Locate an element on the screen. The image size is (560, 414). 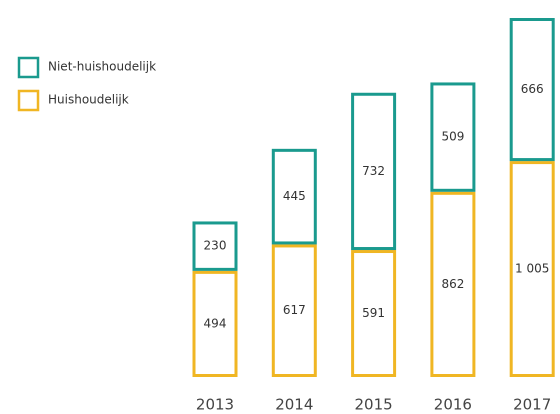
value-label: 1 005 is located at coordinates (532, 269).